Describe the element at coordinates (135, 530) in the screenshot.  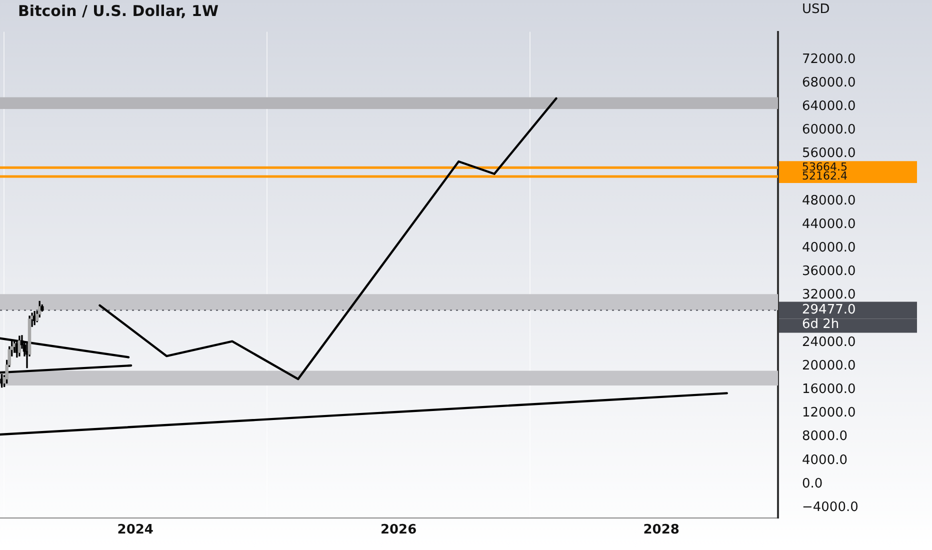
I see `x-tick-label: 2024` at that location.